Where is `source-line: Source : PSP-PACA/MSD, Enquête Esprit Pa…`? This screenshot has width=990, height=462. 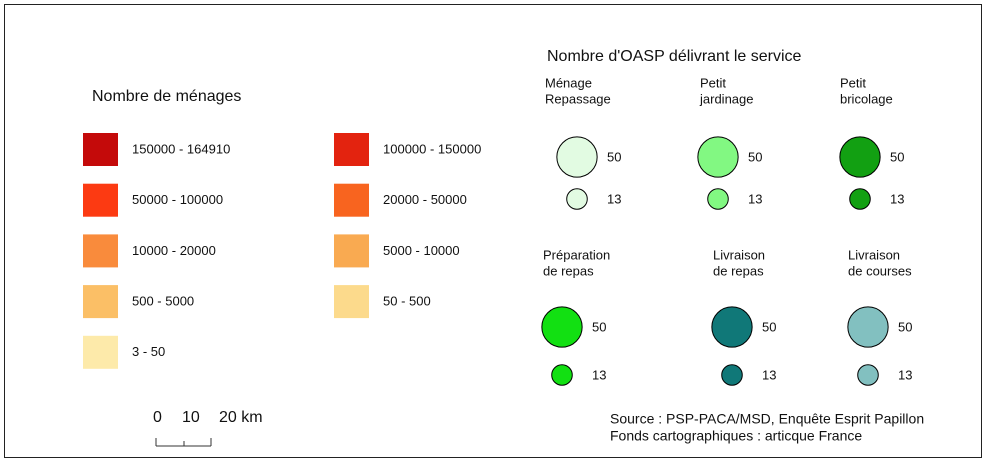
source-line: Source : PSP-PACA/MSD, Enquête Esprit Pa… is located at coordinates (767, 419).